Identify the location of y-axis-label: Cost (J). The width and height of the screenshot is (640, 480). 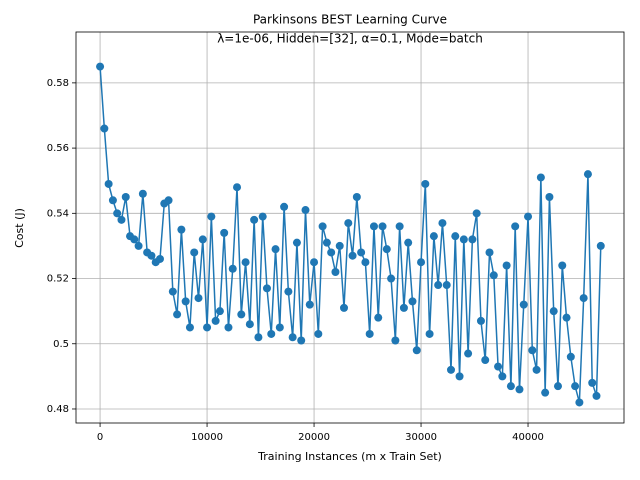
(19, 228).